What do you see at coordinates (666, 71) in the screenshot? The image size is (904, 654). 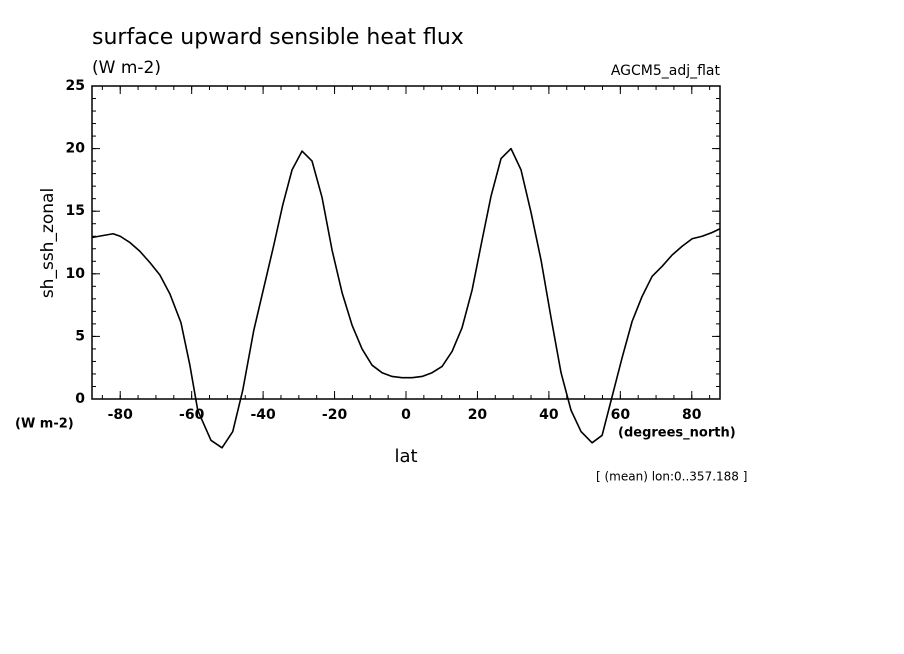 I see `experiment-label: AGCM5_adj_flat` at bounding box center [666, 71].